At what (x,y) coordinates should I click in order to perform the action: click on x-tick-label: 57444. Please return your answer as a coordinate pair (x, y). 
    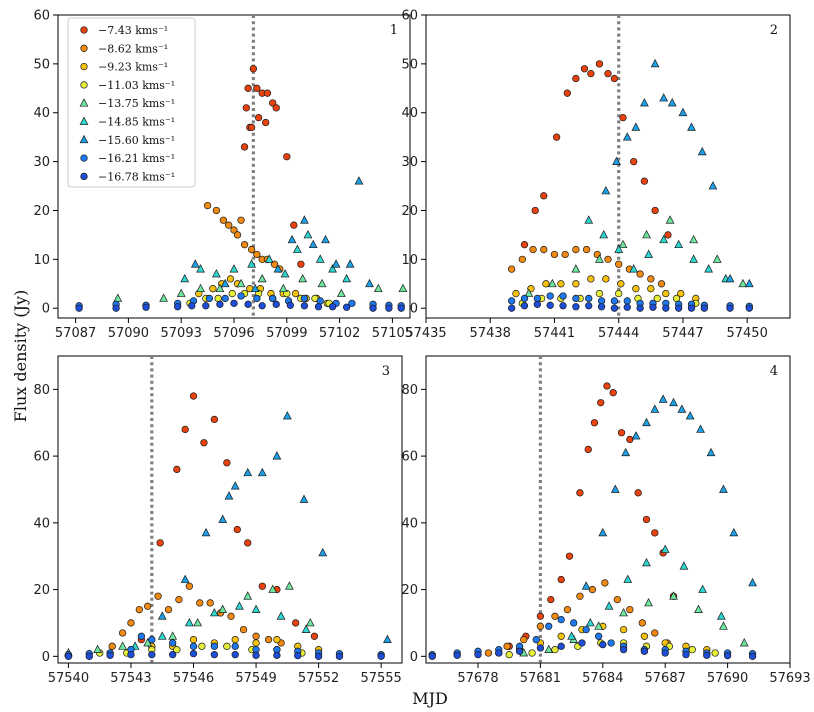
    Looking at the image, I should click on (618, 333).